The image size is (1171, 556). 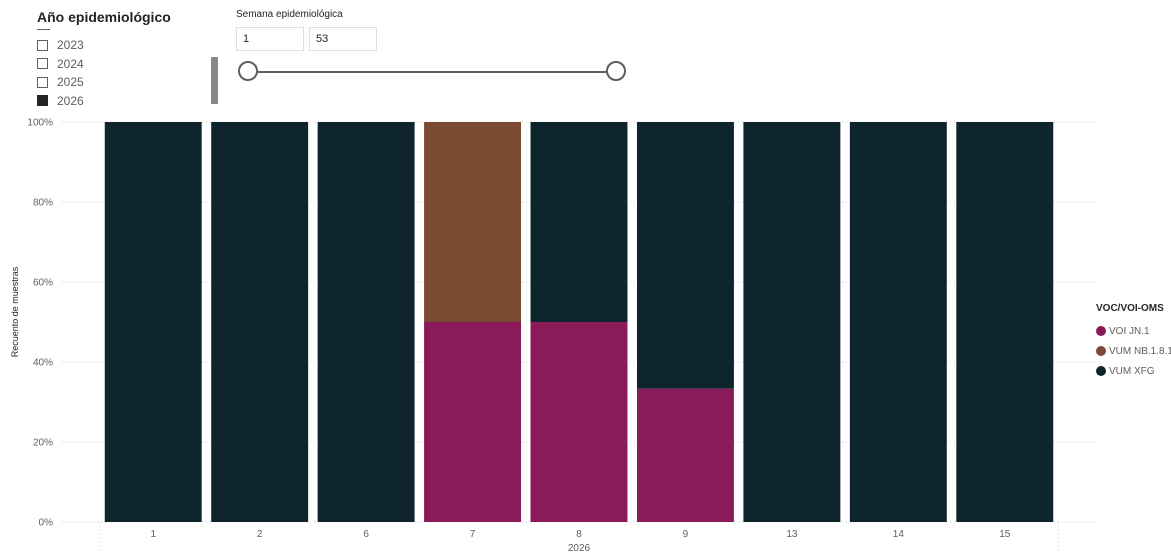 What do you see at coordinates (289, 14) in the screenshot?
I see `week-slicer-title: Semana epidemiológica` at bounding box center [289, 14].